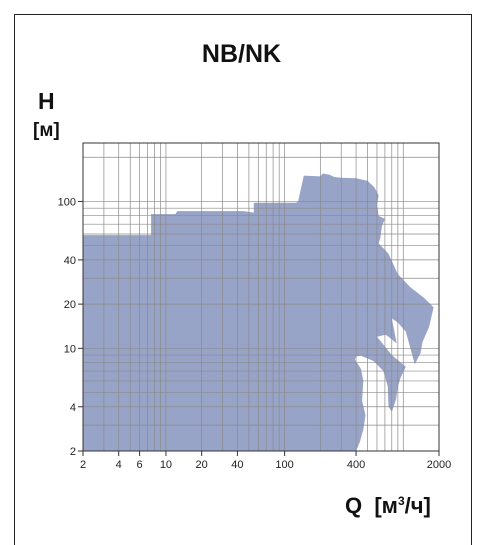  Describe the element at coordinates (166, 465) in the screenshot. I see `x-tick-label: 10` at that location.